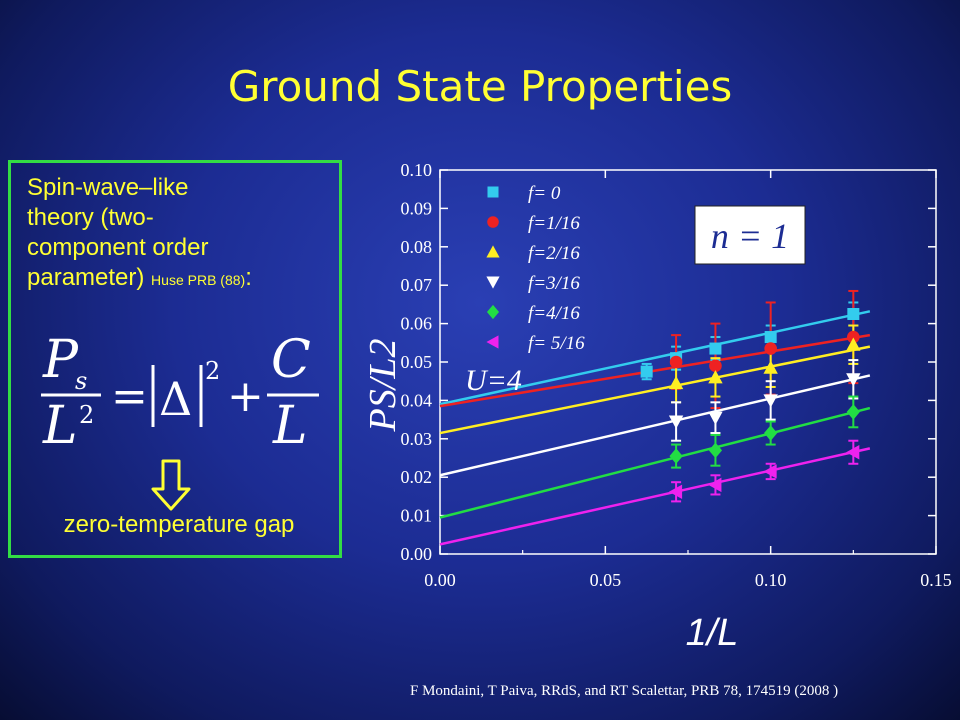  Describe the element at coordinates (554, 223) in the screenshot. I see `legend-label: f=1/16` at that location.